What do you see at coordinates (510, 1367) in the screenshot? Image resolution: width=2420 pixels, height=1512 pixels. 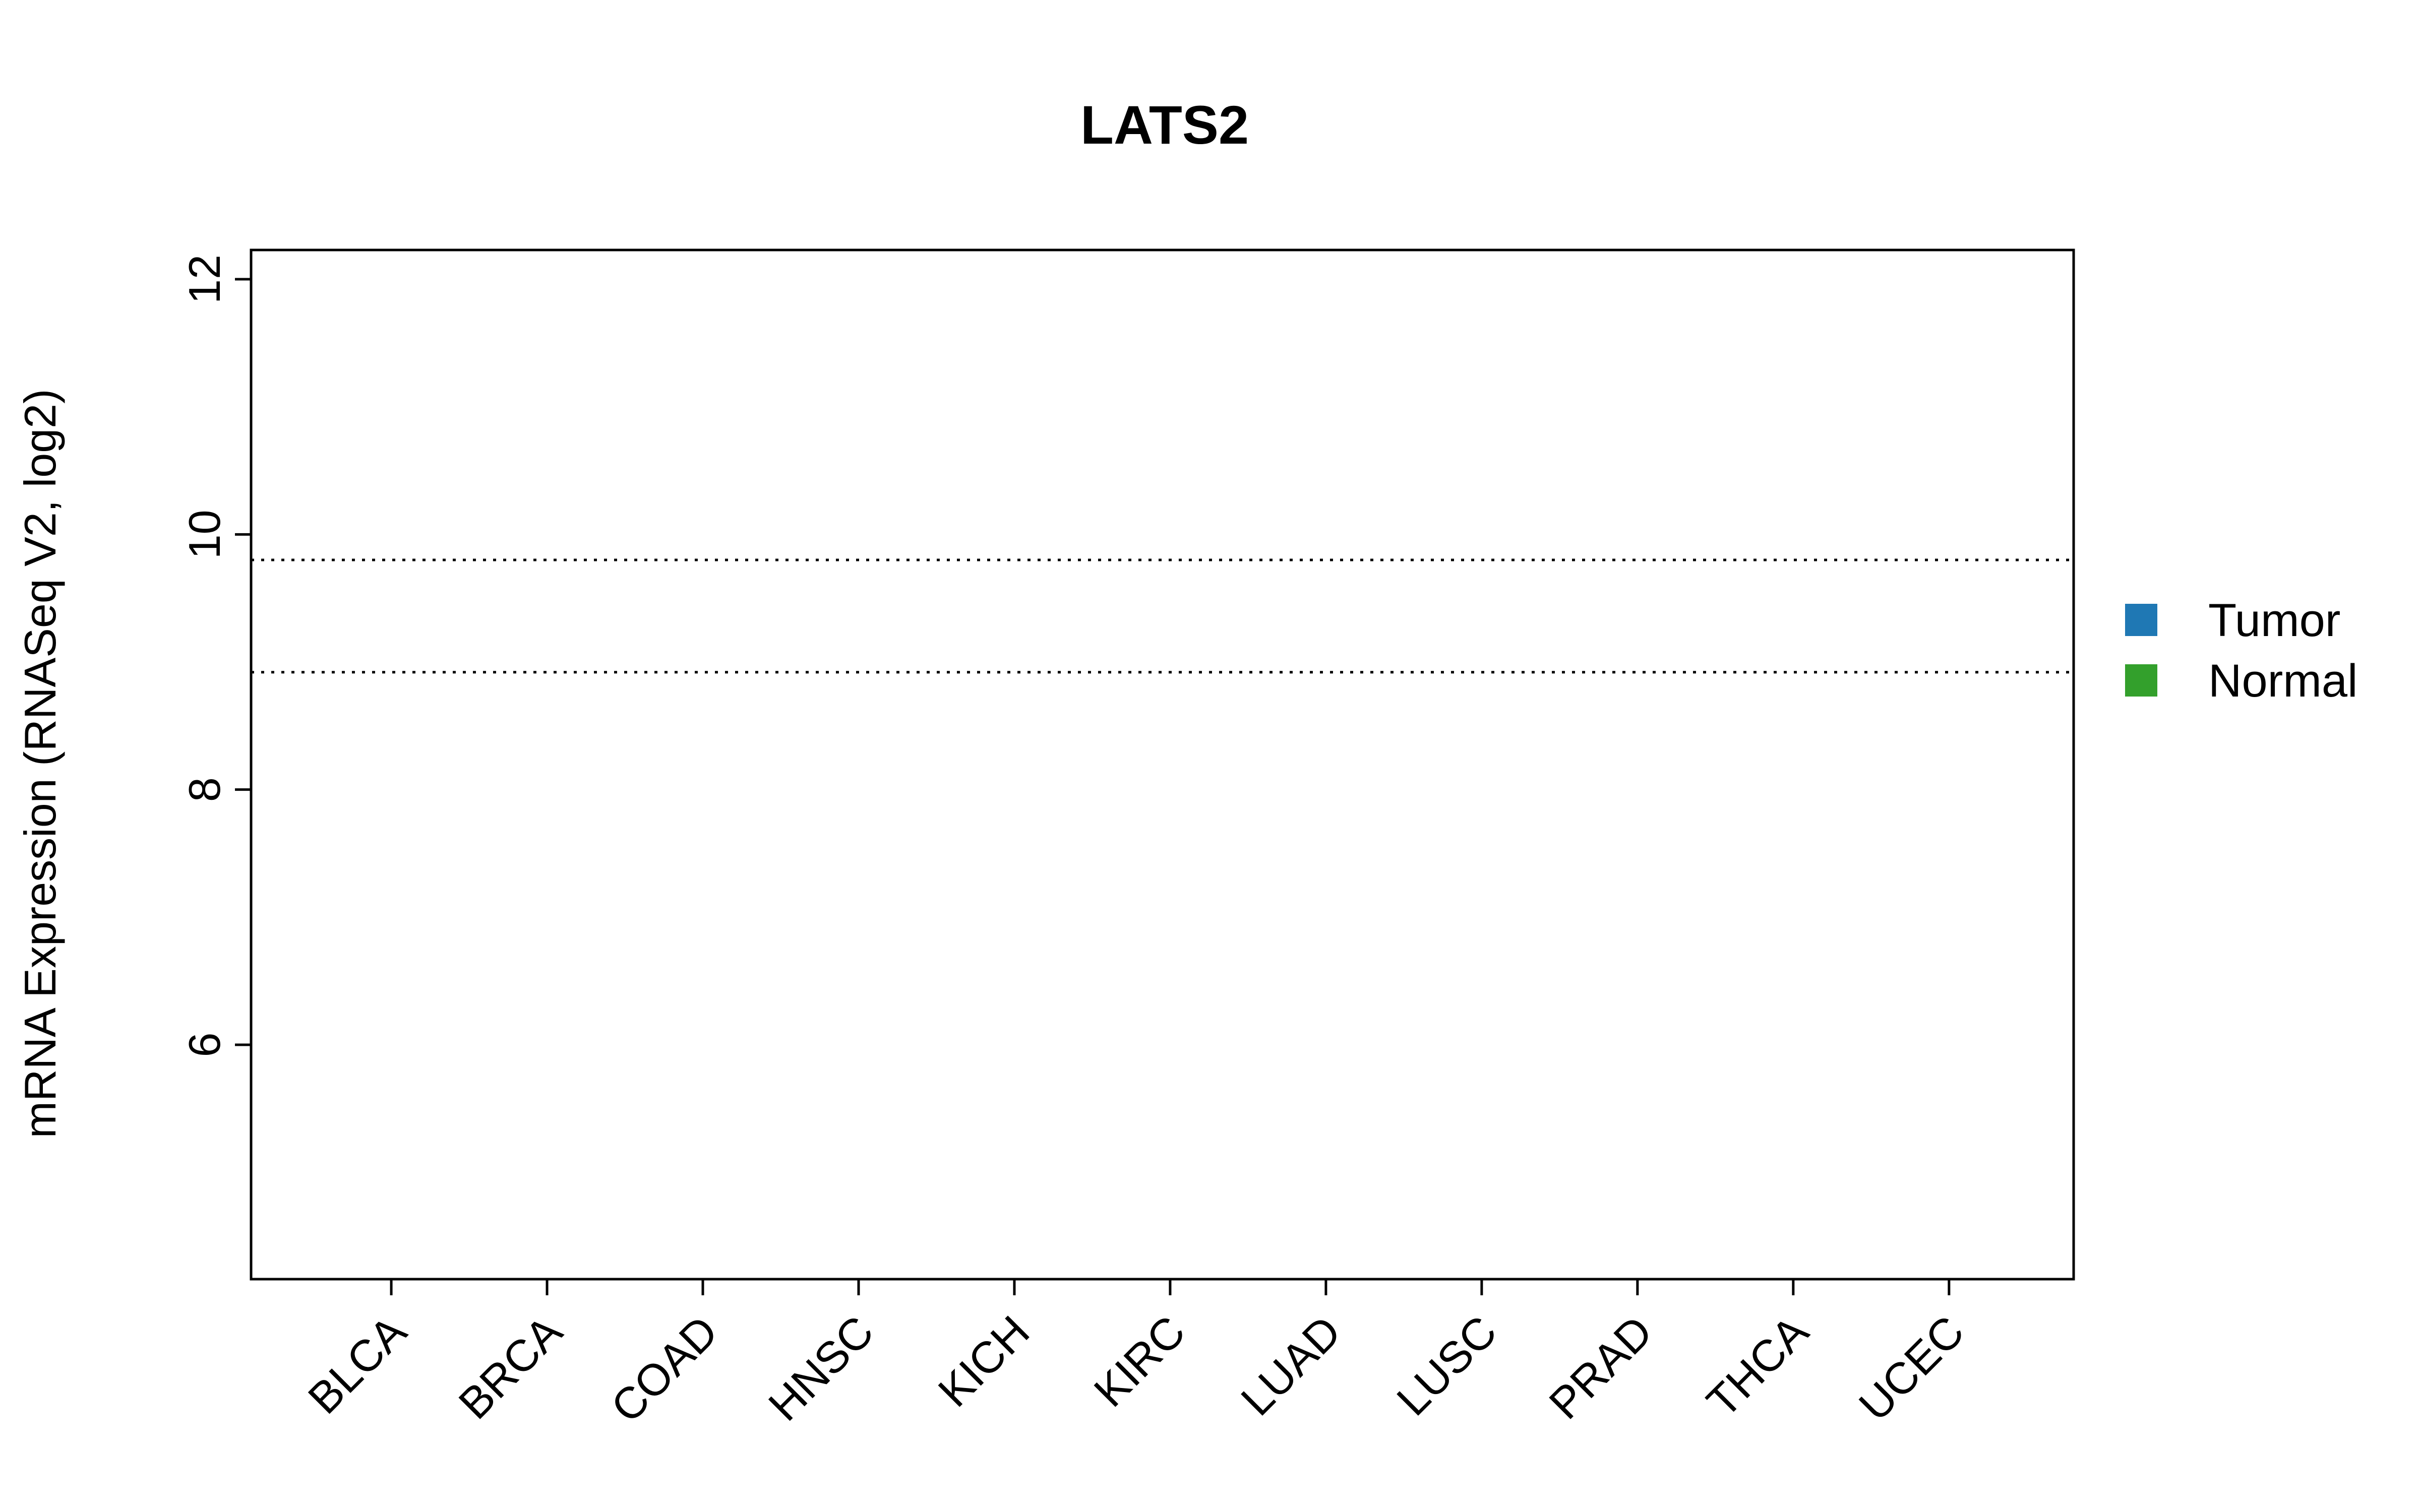 I see `x-tick-label-brca: BRCA` at bounding box center [510, 1367].